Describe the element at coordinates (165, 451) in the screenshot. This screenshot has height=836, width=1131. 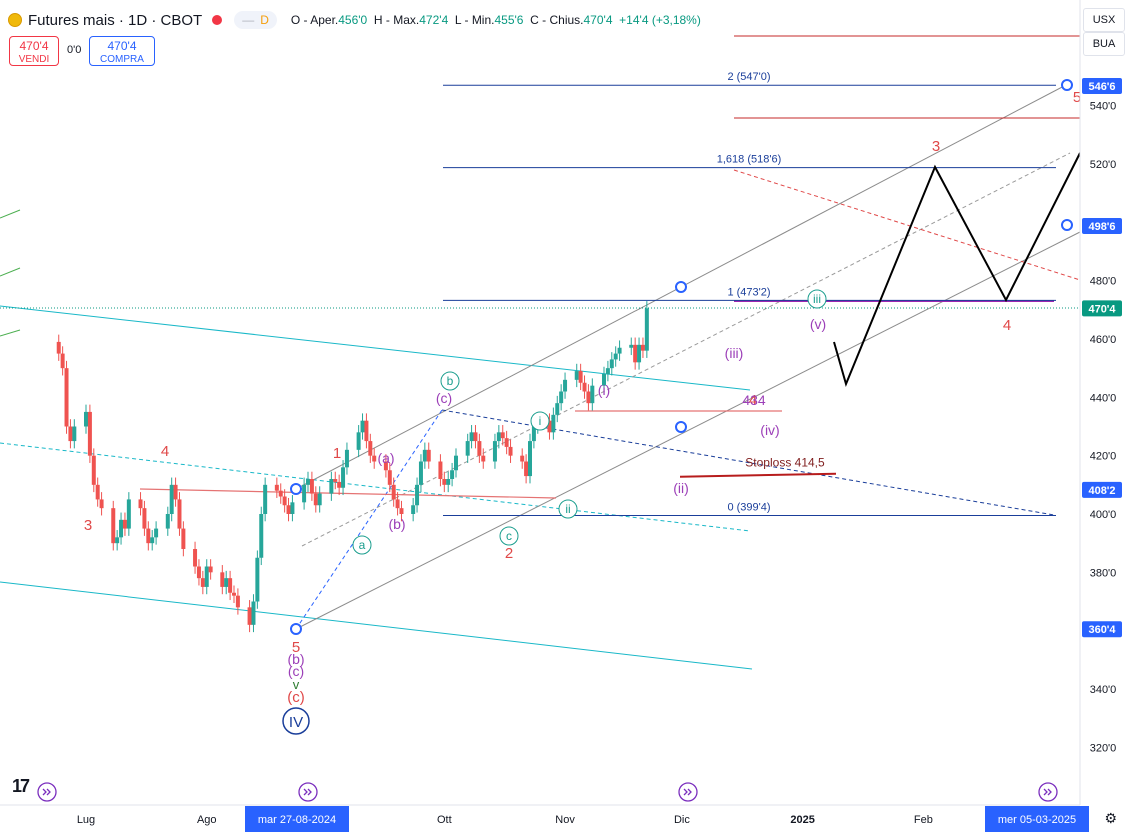
I see `wave-label-red: 4` at that location.